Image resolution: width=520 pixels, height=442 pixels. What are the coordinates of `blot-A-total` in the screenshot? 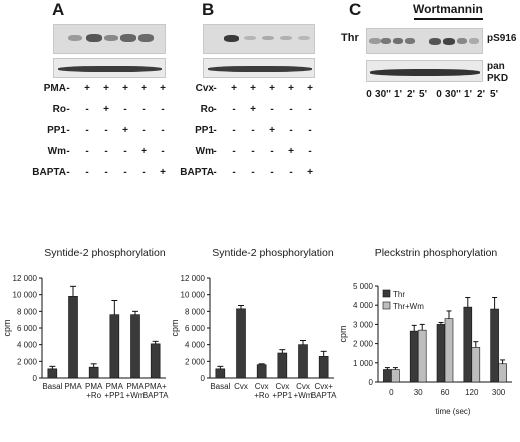 It's located at (109, 68).